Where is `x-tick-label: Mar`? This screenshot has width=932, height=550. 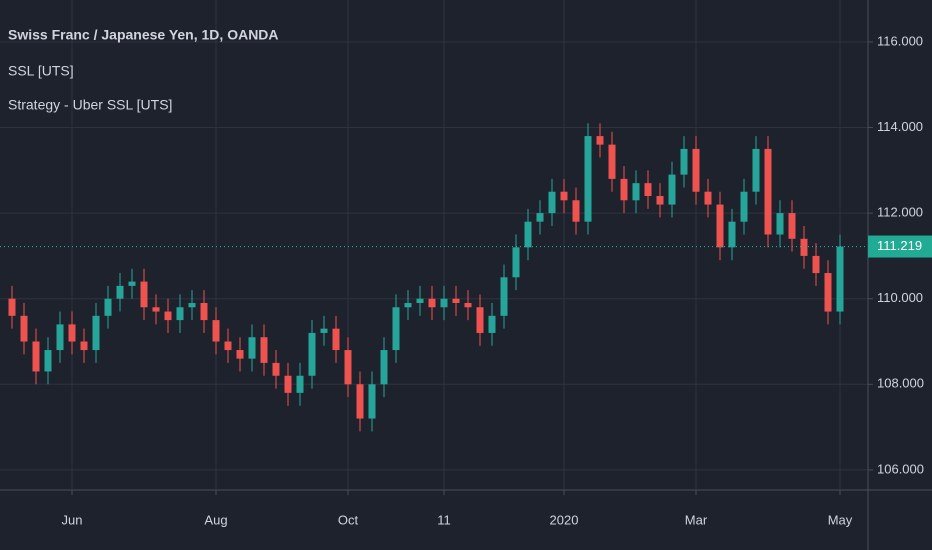
x-tick-label: Mar is located at coordinates (696, 519).